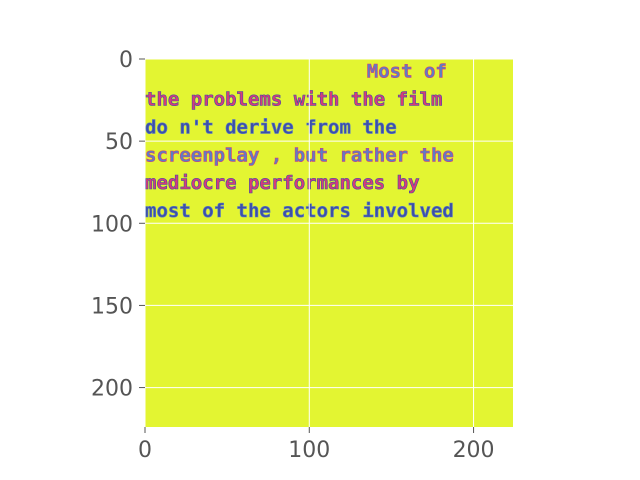  Describe the element at coordinates (282, 183) in the screenshot. I see `image-text-line: mediocre performances by` at that location.